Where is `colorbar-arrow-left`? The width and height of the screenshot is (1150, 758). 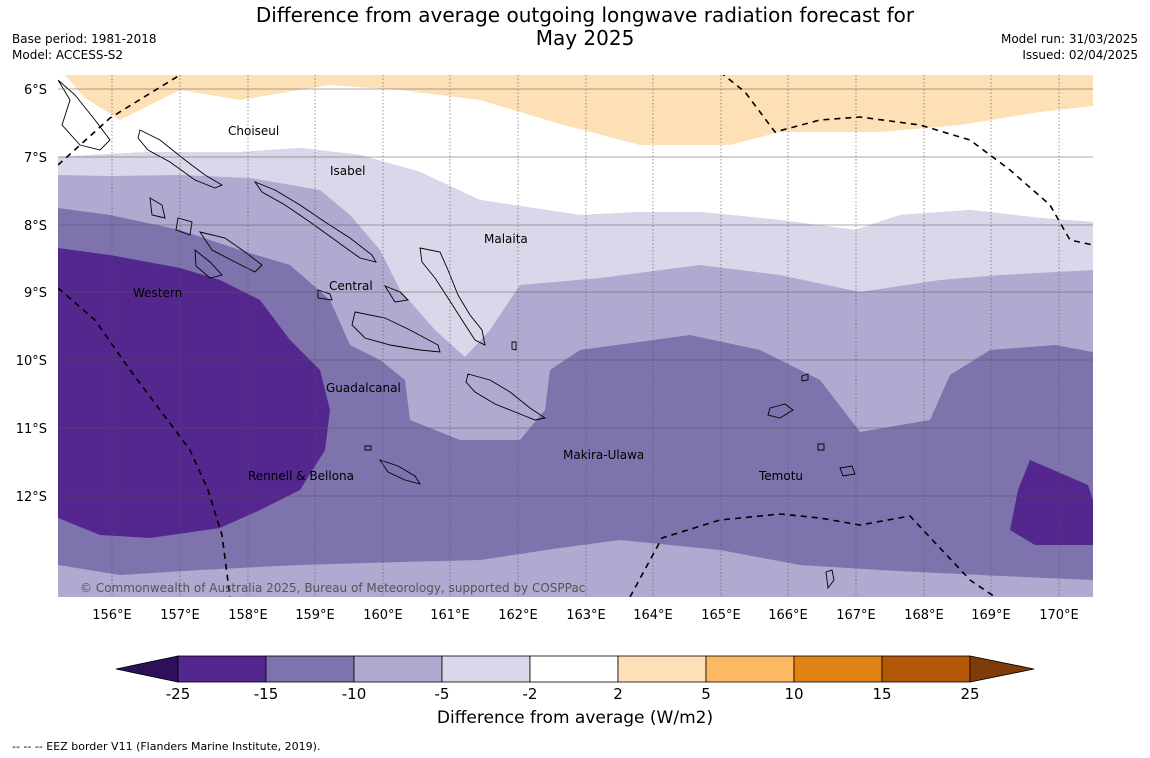
colorbar-arrow-left is located at coordinates (147, 669).